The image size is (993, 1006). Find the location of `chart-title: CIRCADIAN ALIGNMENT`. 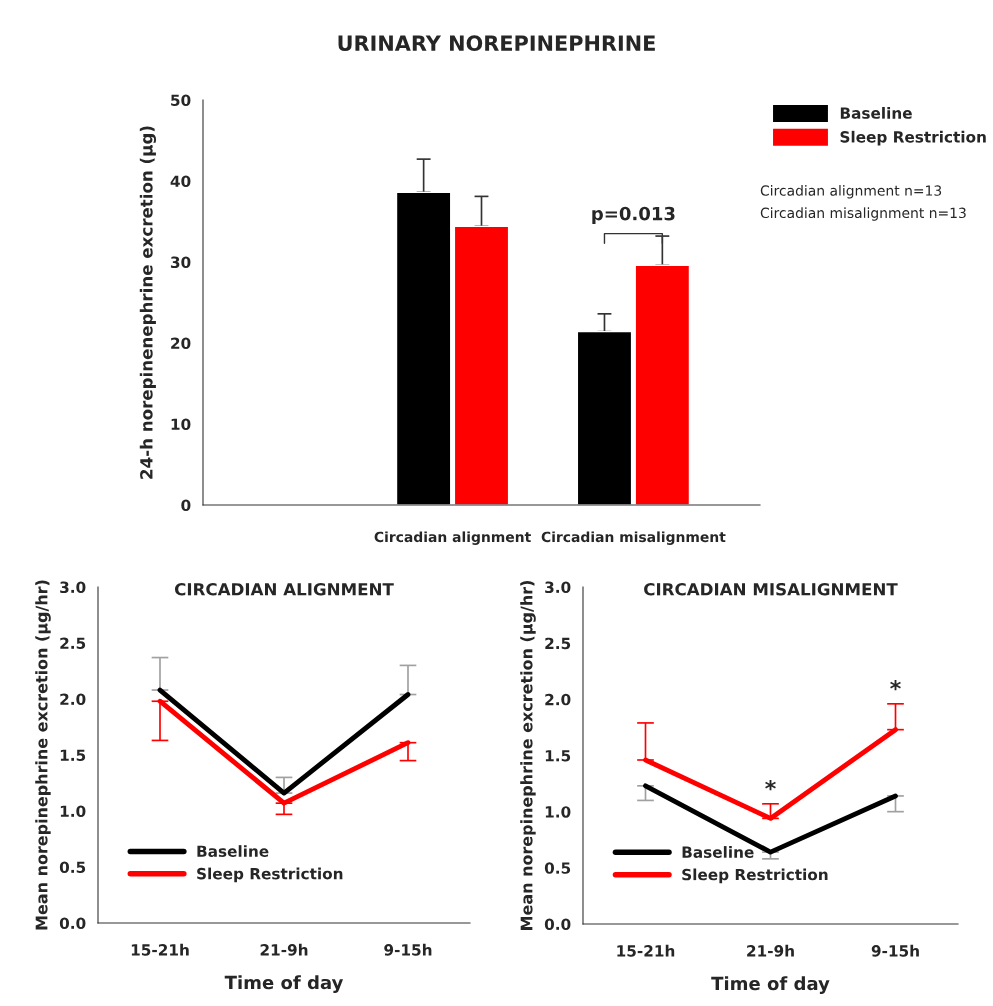

chart-title: CIRCADIAN ALIGNMENT is located at coordinates (284, 589).